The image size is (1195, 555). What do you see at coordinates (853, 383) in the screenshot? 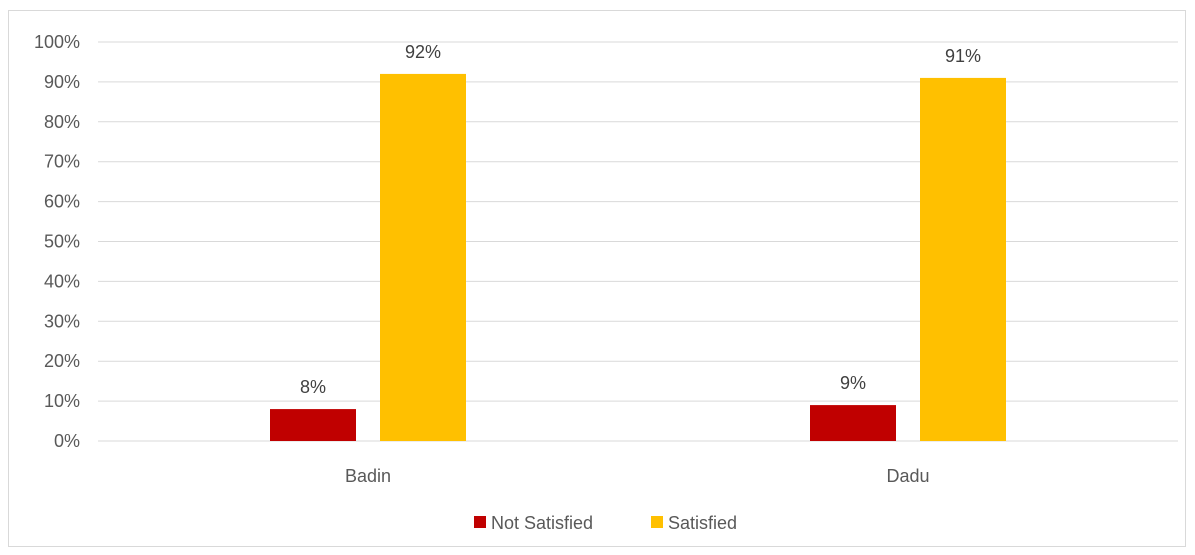
I see `data-label: 9%` at bounding box center [853, 383].